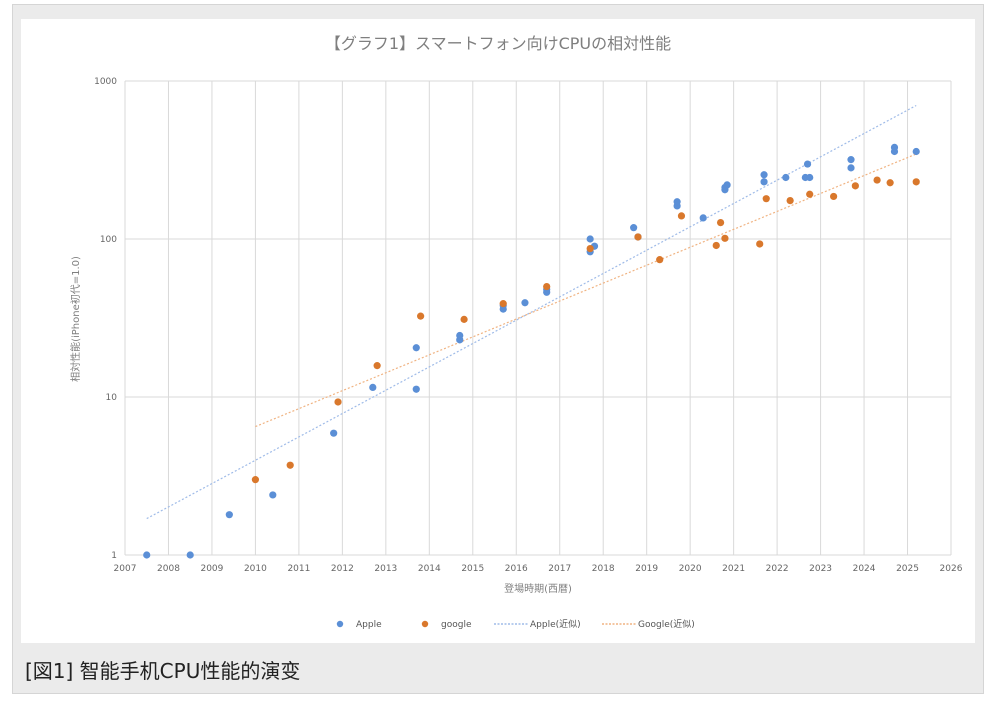 This screenshot has width=996, height=708. I want to click on x-tick-label: 2010, so click(255, 569).